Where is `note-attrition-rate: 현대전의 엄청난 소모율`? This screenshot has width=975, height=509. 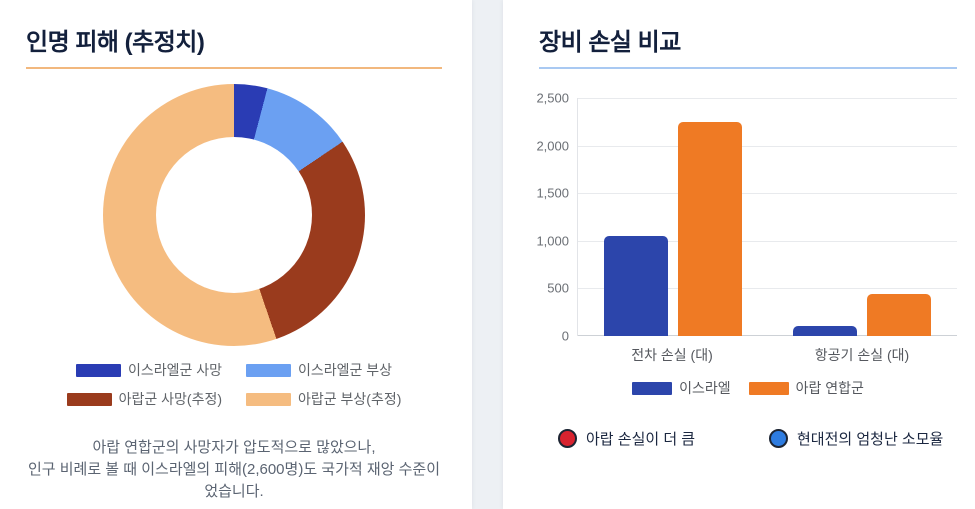
note-attrition-rate: 현대전의 엄청난 소모율 is located at coordinates (856, 438).